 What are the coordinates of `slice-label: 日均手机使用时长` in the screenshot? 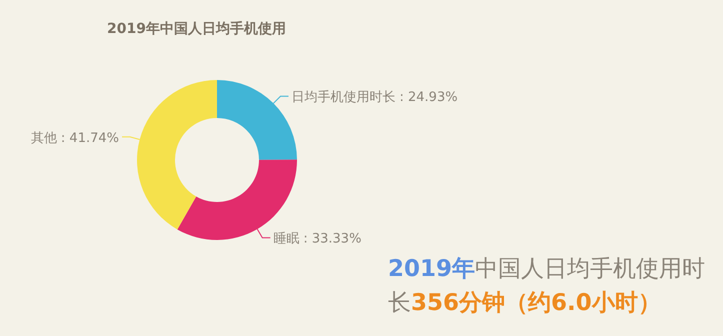 It's located at (344, 98).